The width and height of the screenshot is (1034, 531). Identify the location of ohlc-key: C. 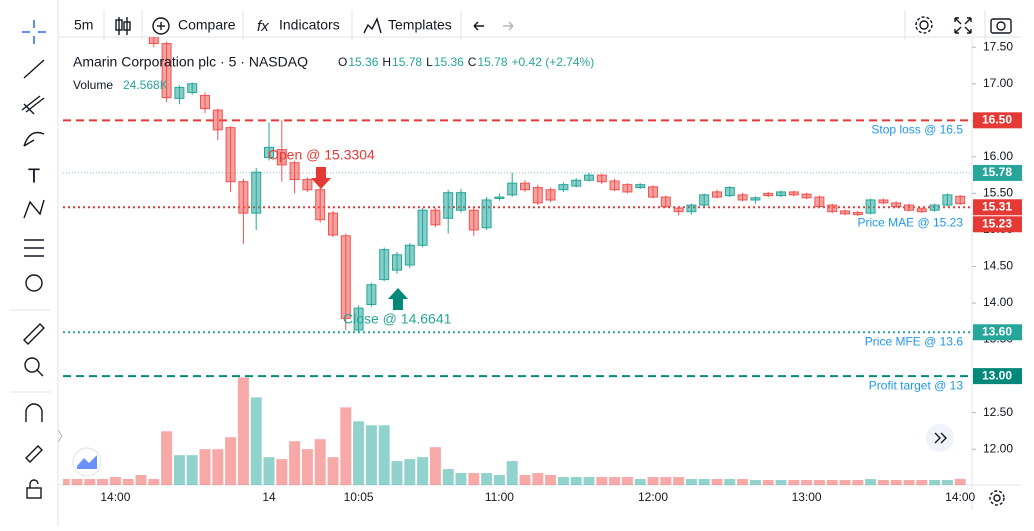
(472, 62).